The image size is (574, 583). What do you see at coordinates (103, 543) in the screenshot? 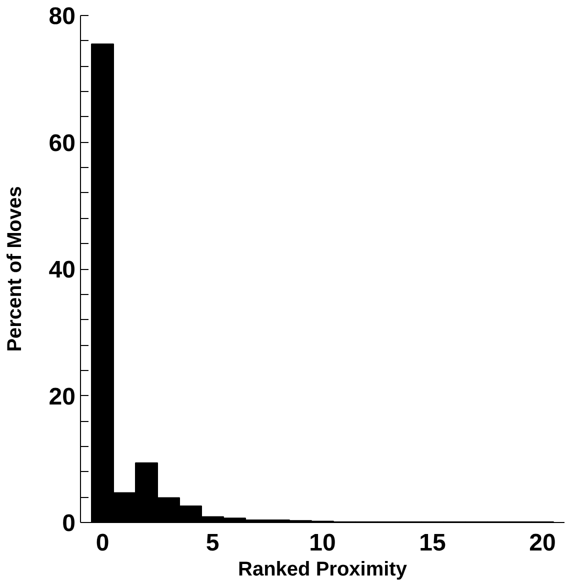
I see `x-tick-label: 0` at bounding box center [103, 543].